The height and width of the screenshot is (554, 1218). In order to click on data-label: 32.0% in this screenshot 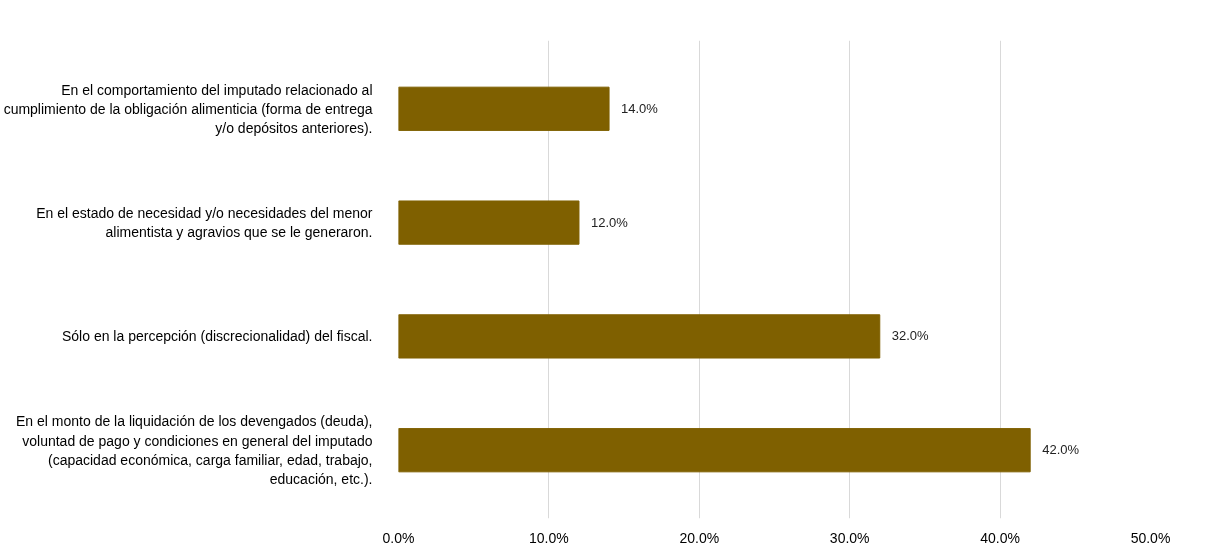, I will do `click(910, 336)`.